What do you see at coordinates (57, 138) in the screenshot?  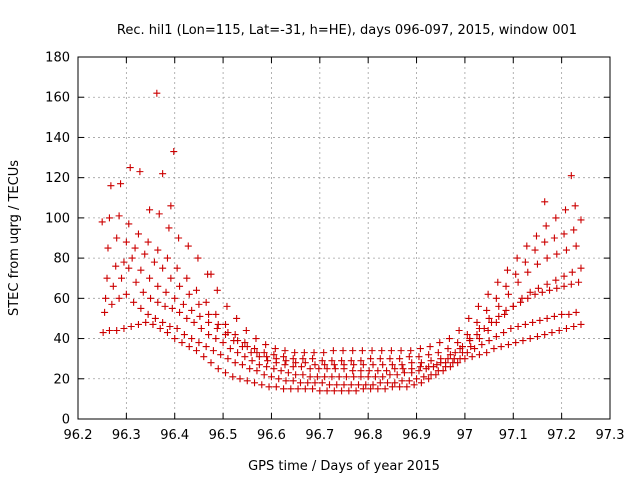 I see `y-tick-label: 140` at bounding box center [57, 138].